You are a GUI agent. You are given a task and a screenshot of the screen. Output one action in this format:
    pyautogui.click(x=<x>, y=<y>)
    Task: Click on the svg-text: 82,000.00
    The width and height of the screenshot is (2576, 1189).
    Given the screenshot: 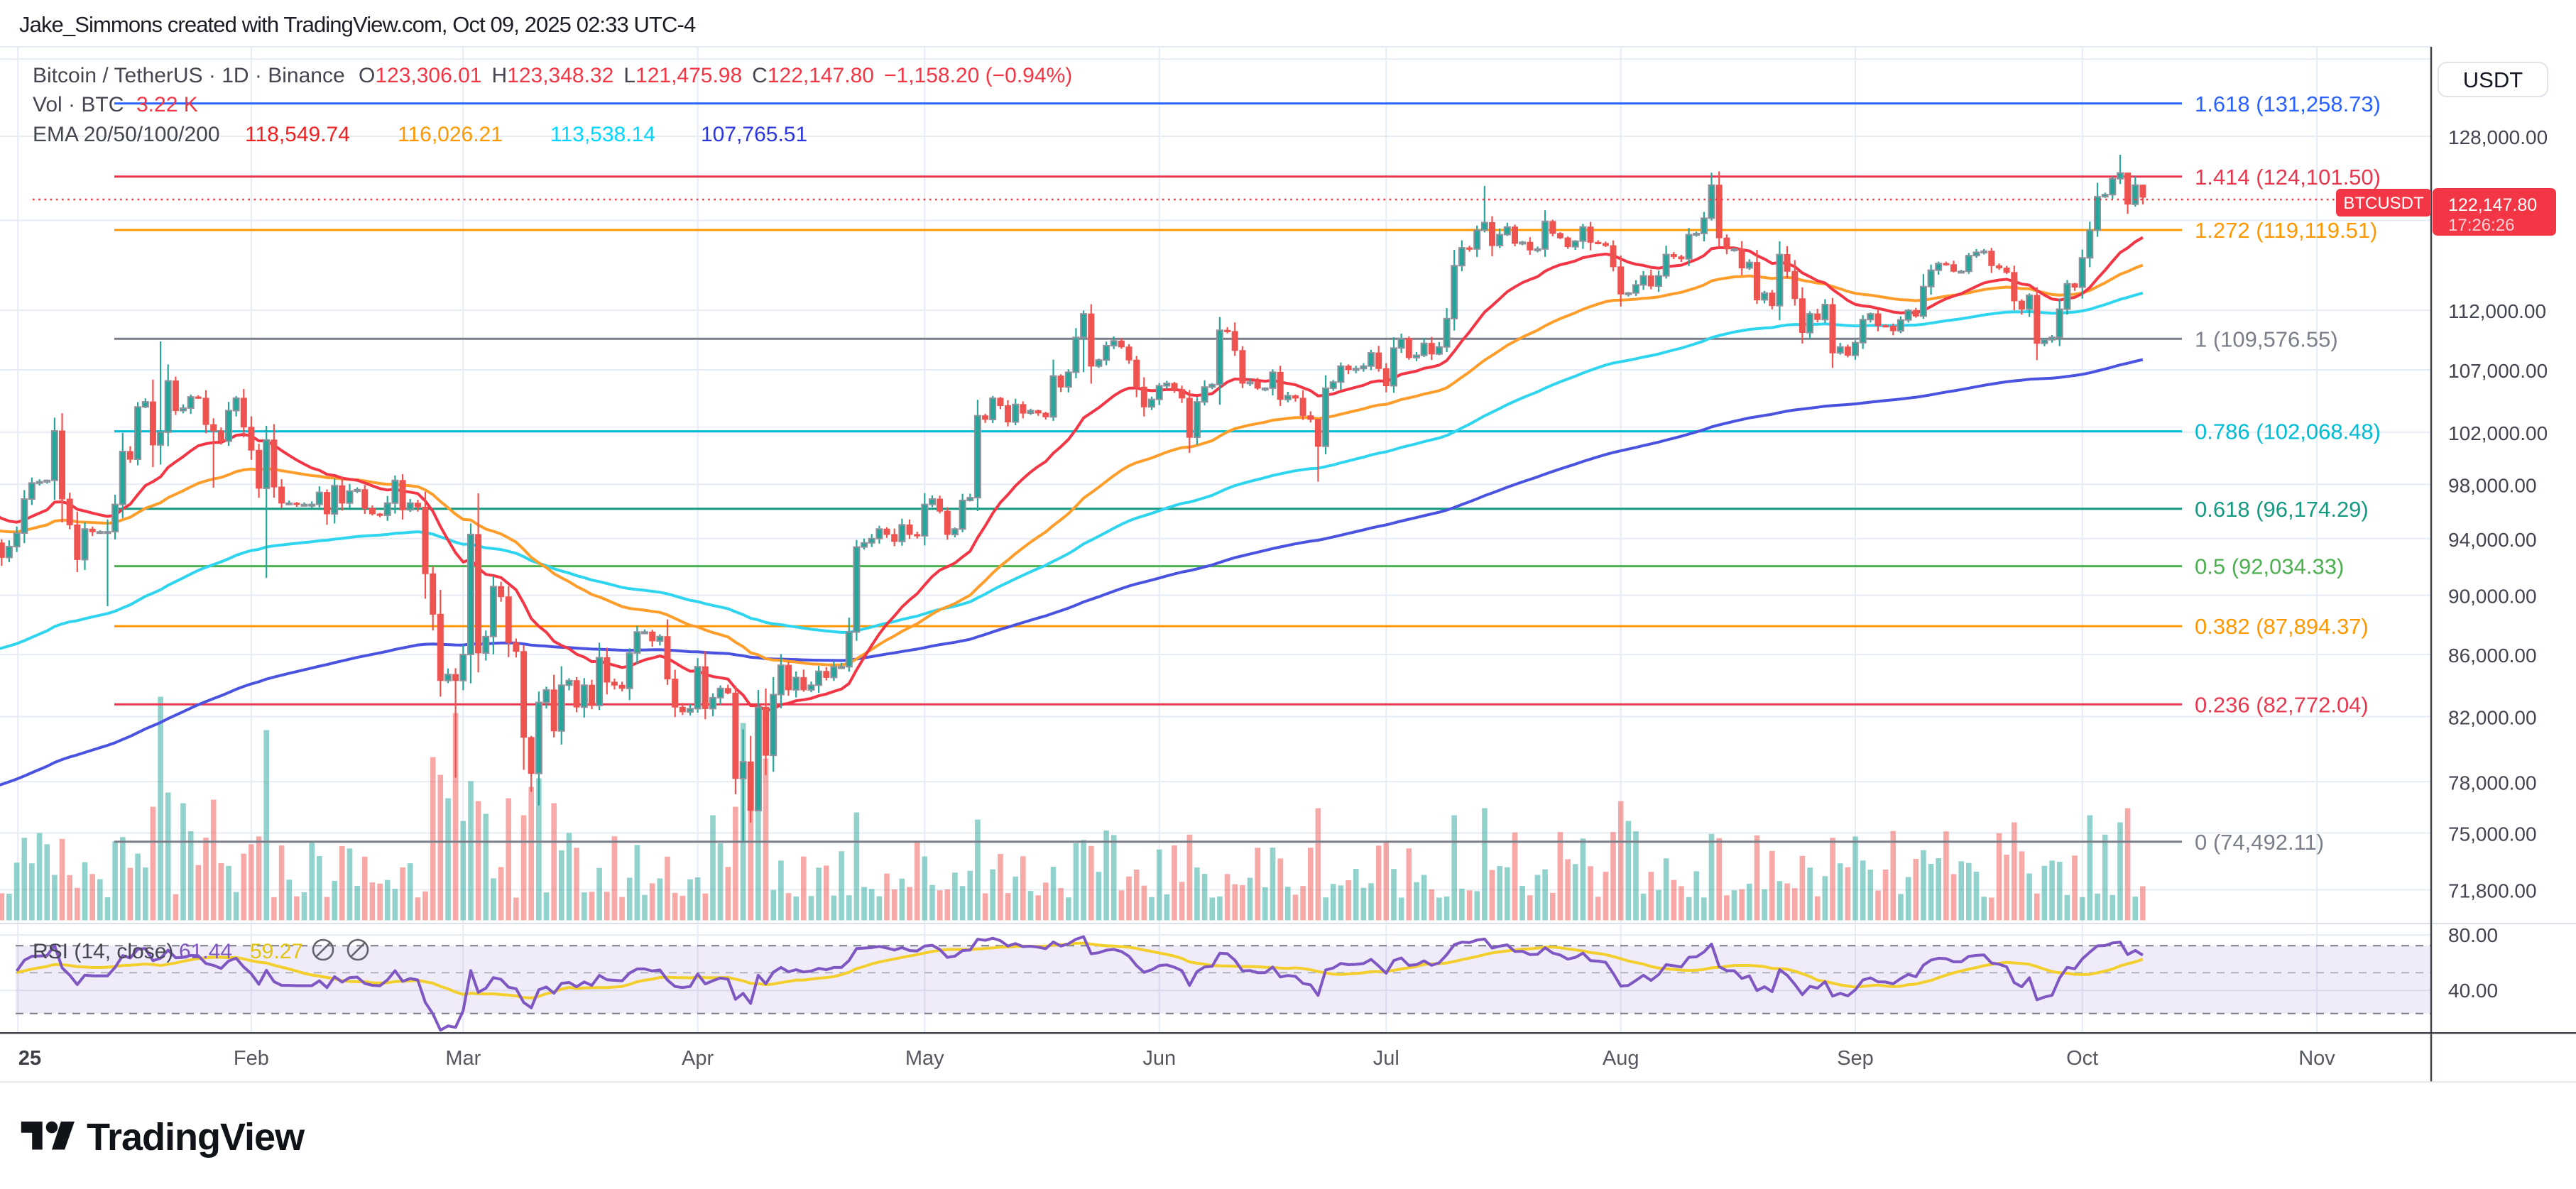 What is the action you would take?
    pyautogui.click(x=2492, y=718)
    